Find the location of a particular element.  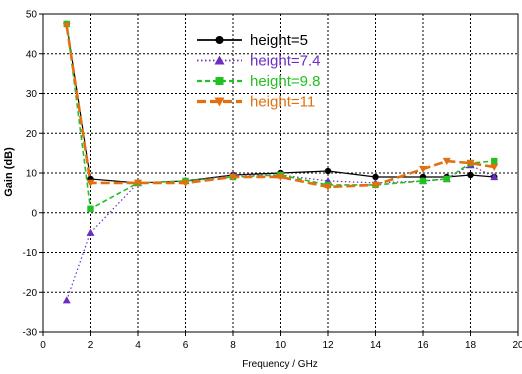

legend-item: height=5 is located at coordinates (252, 40).